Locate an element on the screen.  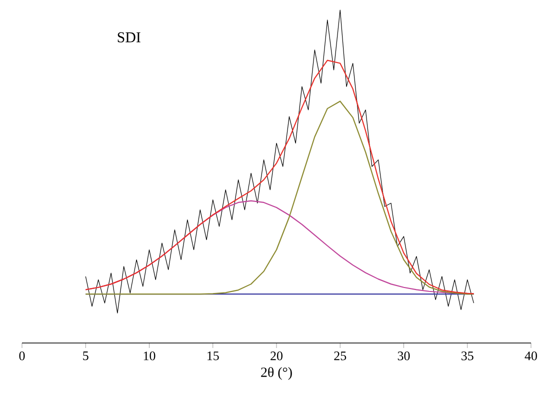
x-tick-label: 5 is located at coordinates (85, 356).